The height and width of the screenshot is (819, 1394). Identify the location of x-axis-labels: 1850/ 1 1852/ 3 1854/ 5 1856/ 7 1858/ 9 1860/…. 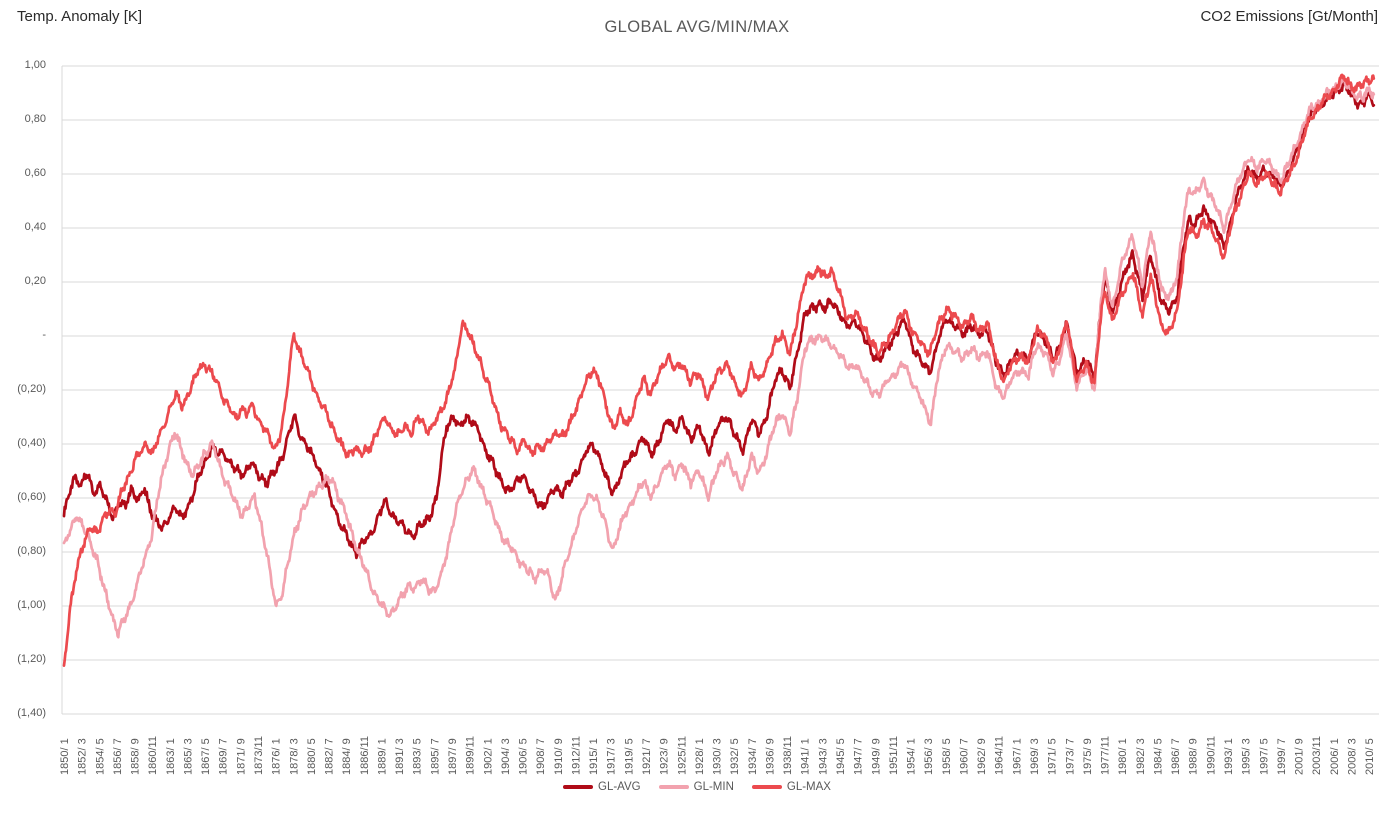
(717, 755).